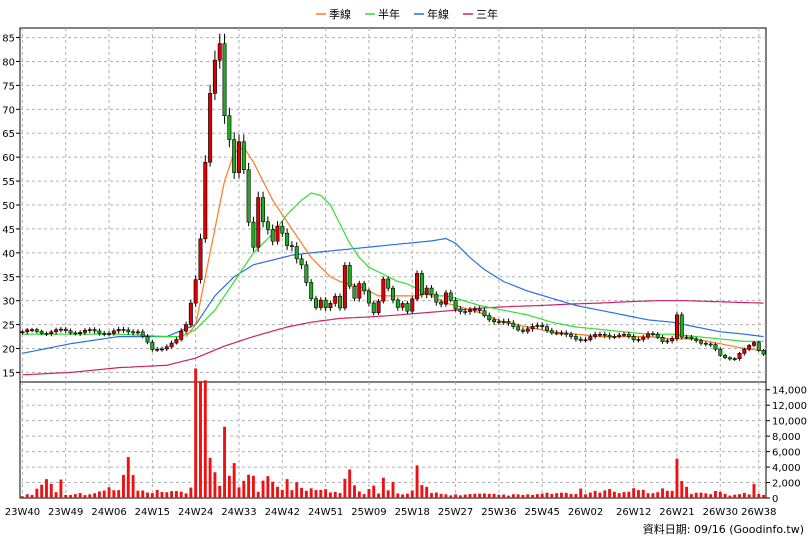  What do you see at coordinates (108, 512) in the screenshot?
I see `x-tick-label: 24W06` at bounding box center [108, 512].